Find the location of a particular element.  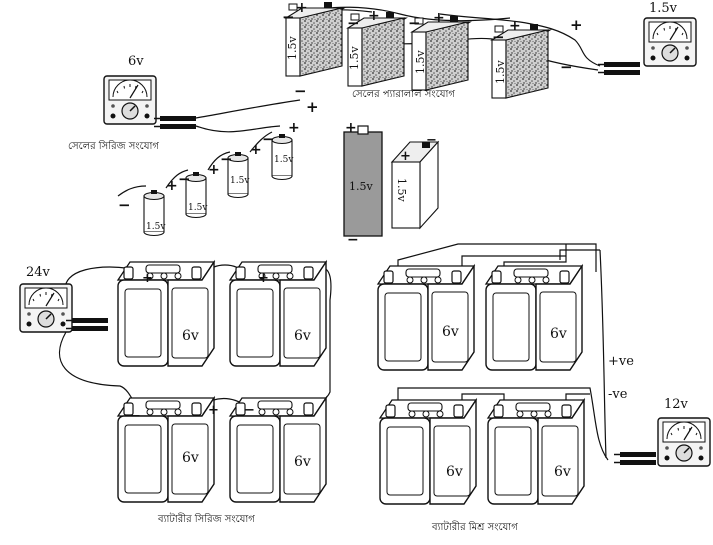

parallel-probe-leads is located at coordinates (619, 68).